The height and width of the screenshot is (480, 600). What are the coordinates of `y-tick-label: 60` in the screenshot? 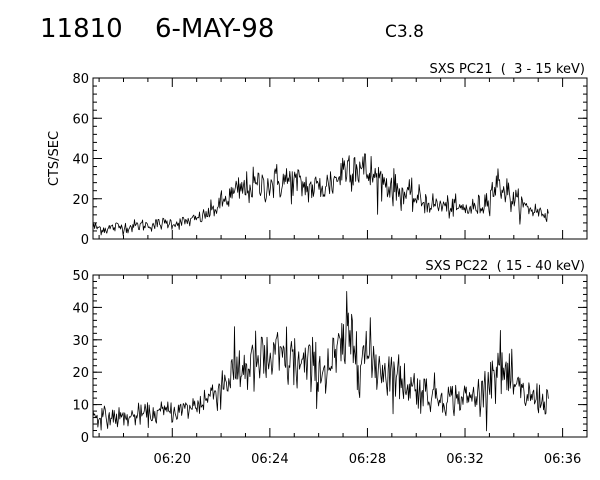 It's located at (80, 119).